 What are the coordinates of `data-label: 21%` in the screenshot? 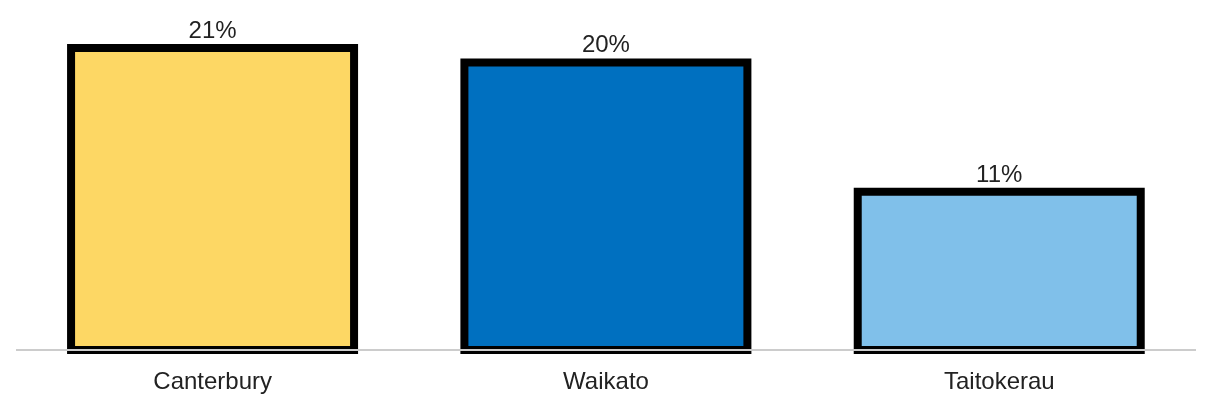 It's located at (212, 29).